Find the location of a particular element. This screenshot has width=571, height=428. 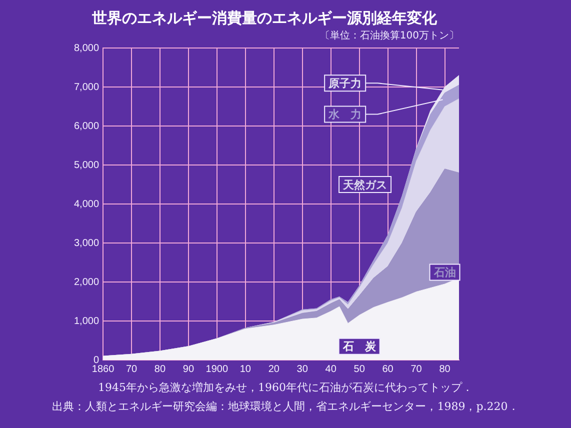

series-label: 石油 is located at coordinates (444, 273).